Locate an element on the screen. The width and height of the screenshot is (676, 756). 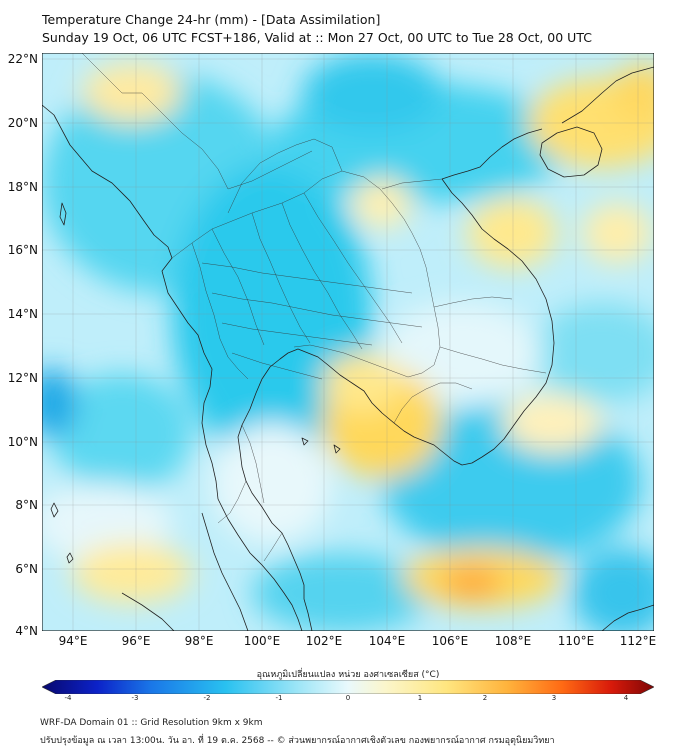
lat-tick-4: 4°N is located at coordinates (26, 631).